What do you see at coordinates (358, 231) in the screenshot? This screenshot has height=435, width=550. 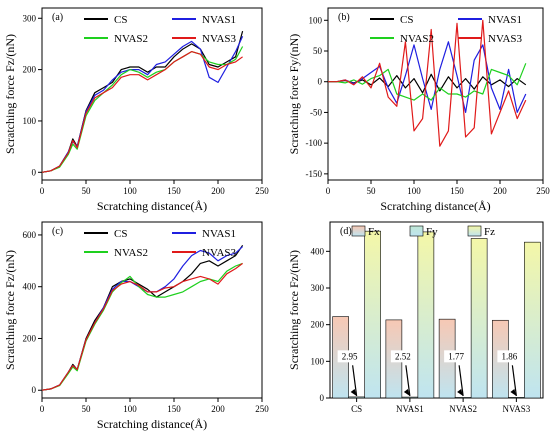 I see `legend-swatch-fx` at bounding box center [358, 231].